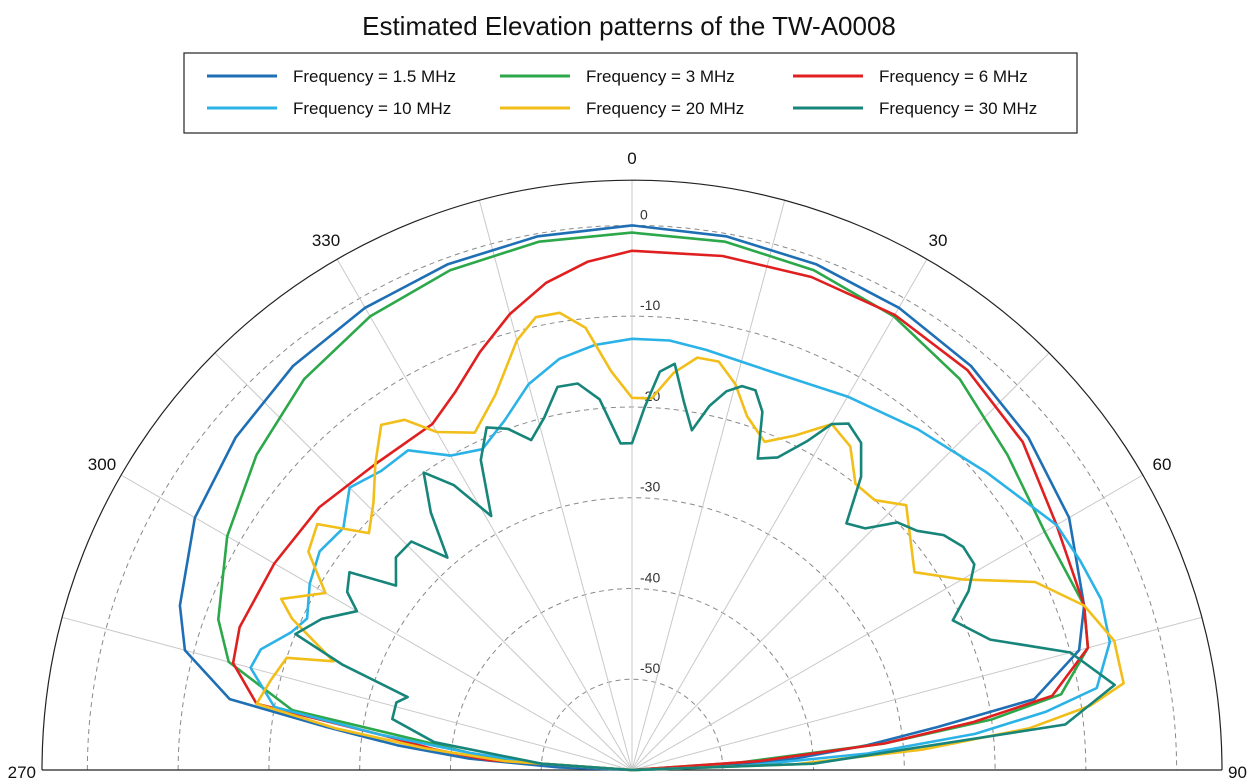 The width and height of the screenshot is (1258, 784). Describe the element at coordinates (958, 108) in the screenshot. I see `legend-label: Frequency = 30 MHz` at that location.